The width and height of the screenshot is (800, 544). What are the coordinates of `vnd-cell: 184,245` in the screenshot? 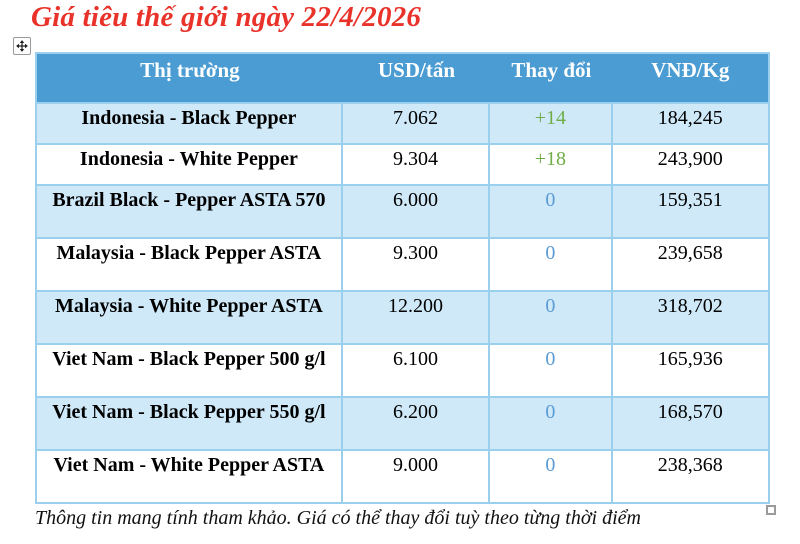 It's located at (690, 122).